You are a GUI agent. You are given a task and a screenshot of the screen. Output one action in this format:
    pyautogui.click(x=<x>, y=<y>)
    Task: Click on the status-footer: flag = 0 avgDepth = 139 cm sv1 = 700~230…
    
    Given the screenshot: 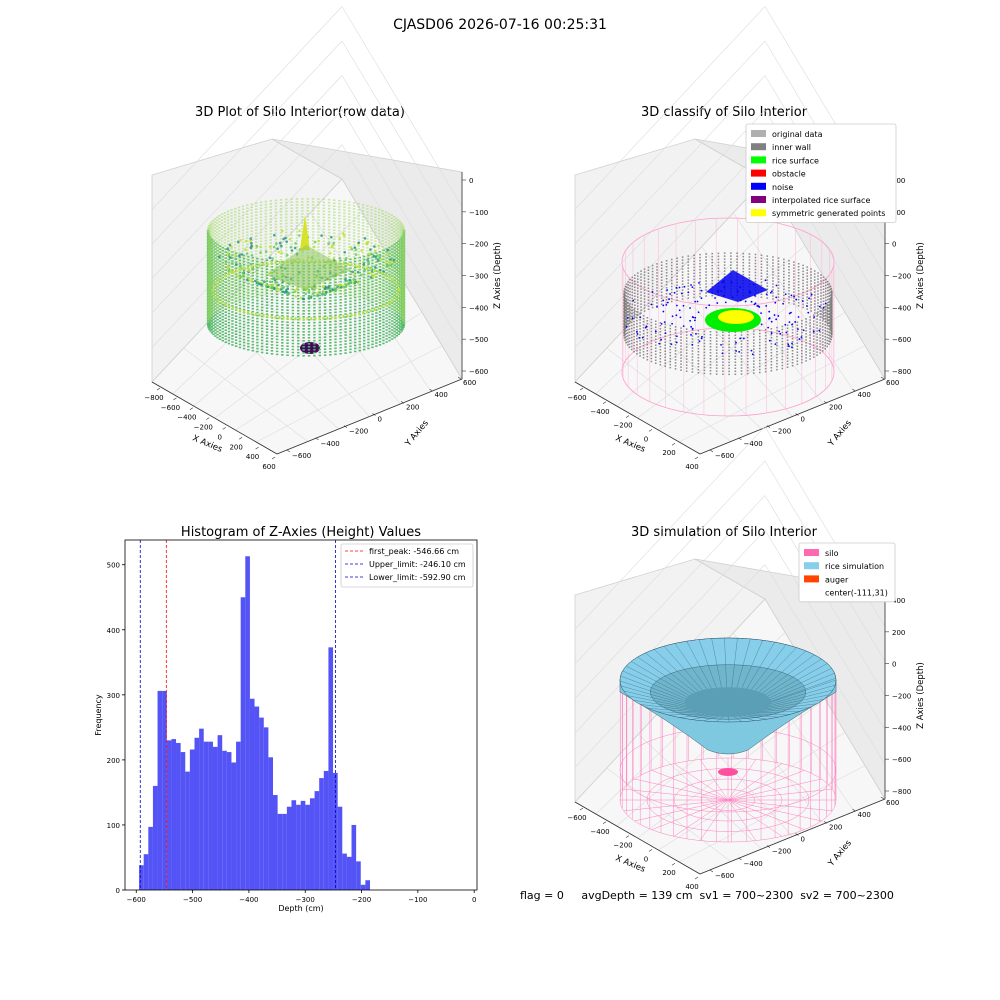 What is the action you would take?
    pyautogui.click(x=707, y=895)
    